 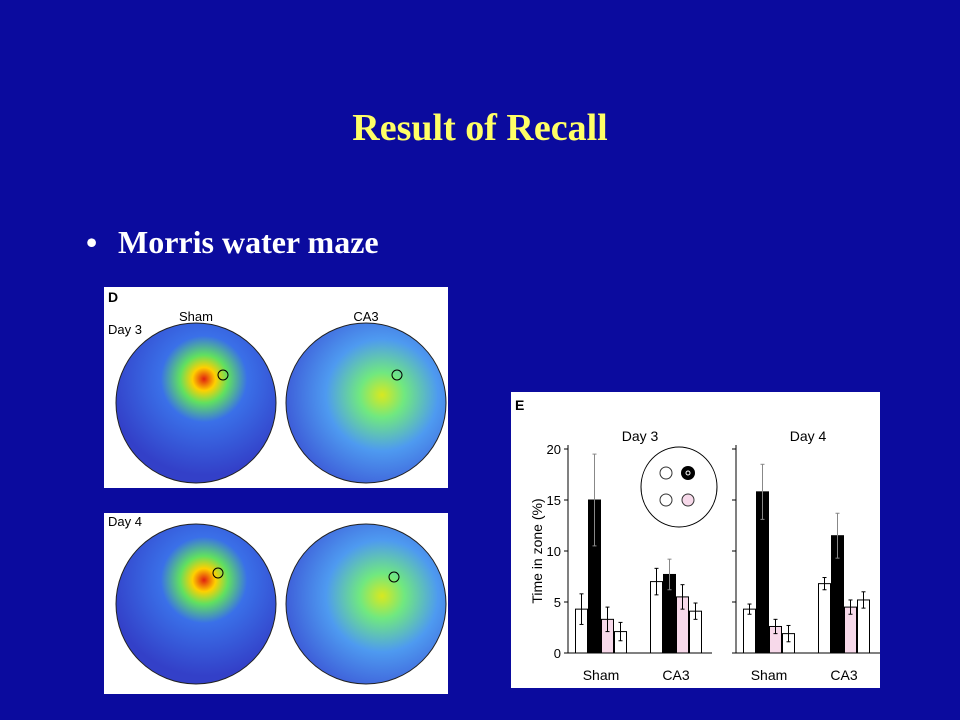 I want to click on y-tick-label: 20, so click(x=554, y=449).